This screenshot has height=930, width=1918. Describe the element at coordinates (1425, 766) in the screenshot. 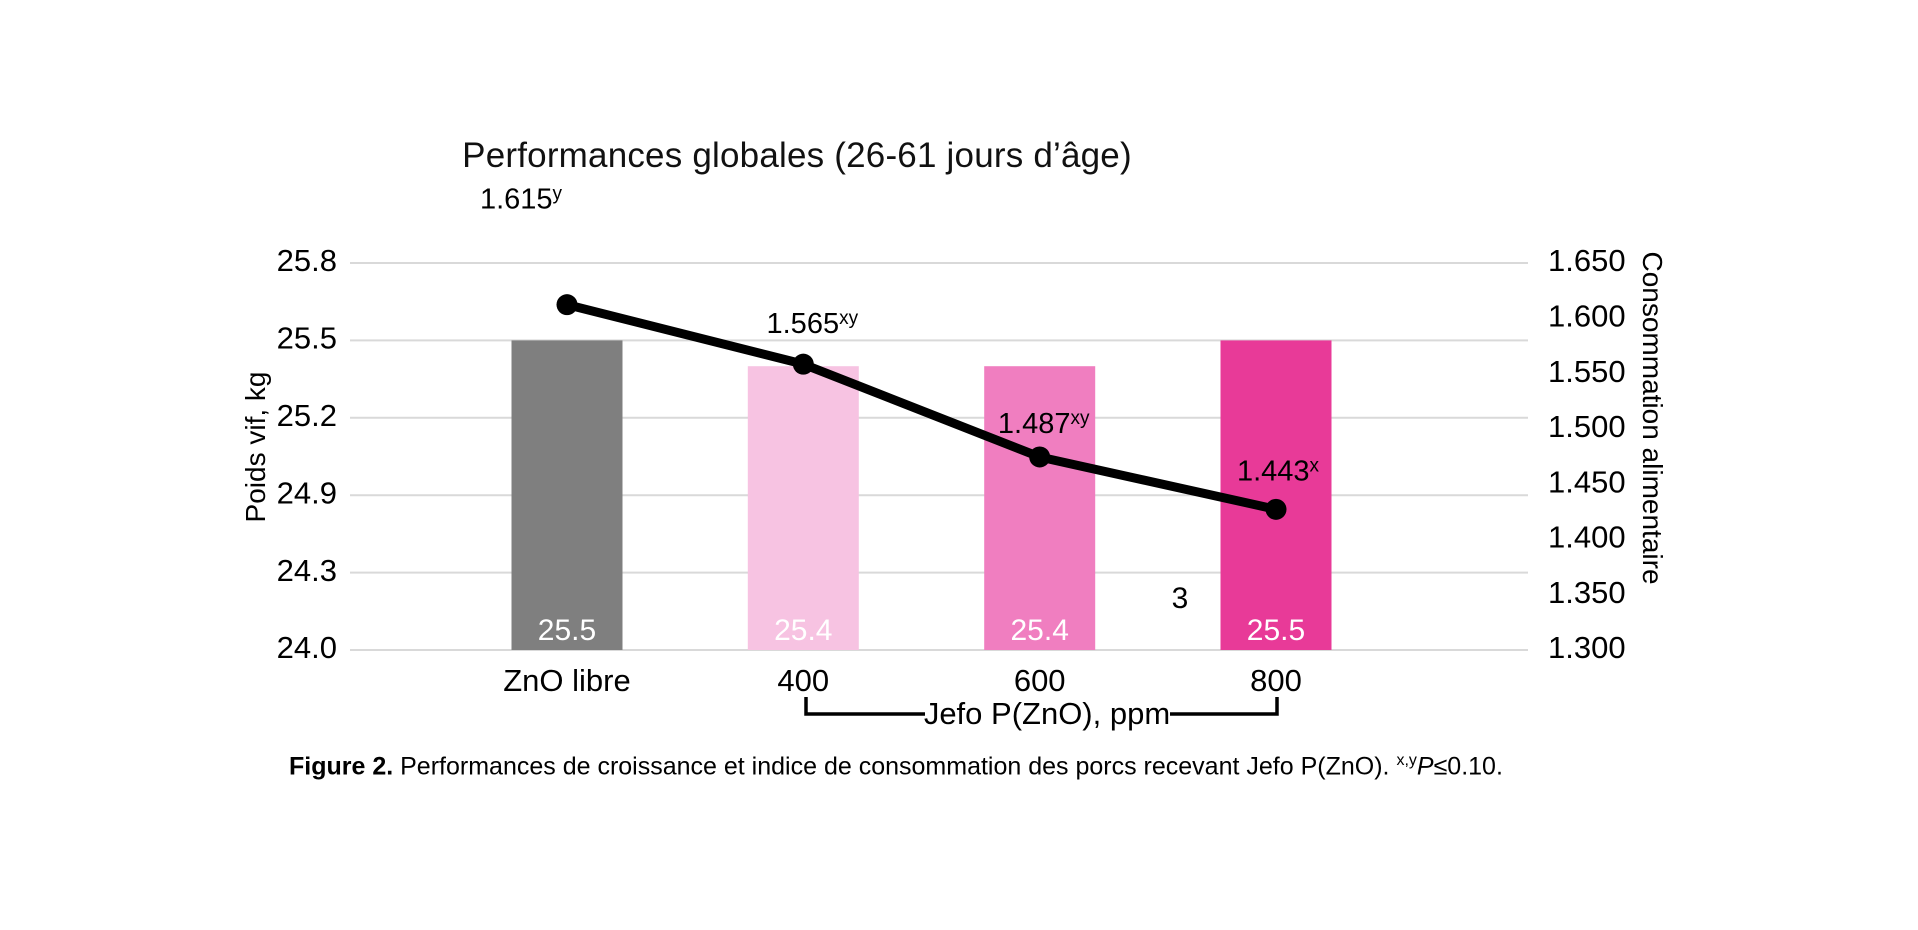

I see `caption-p-symbol: P` at that location.